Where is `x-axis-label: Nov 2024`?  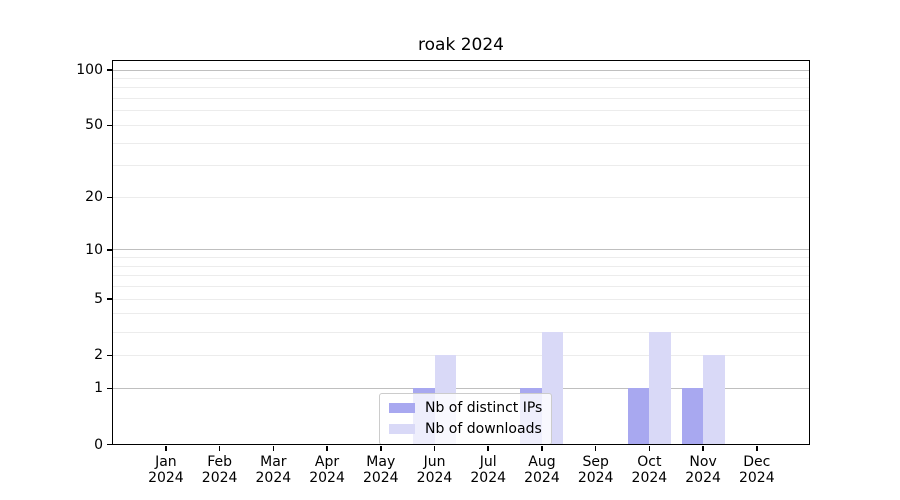
x-axis-label: Nov 2024 is located at coordinates (703, 469).